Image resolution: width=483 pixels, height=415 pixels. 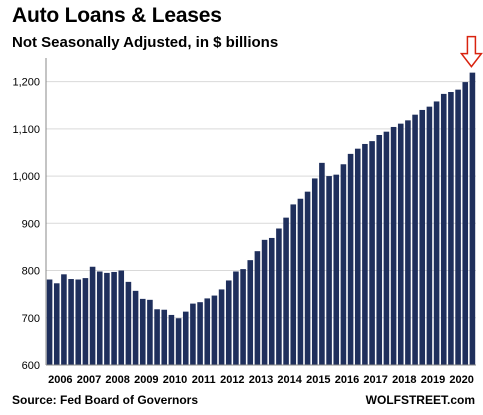 I want to click on down-arrow-icon, so click(x=471, y=51).